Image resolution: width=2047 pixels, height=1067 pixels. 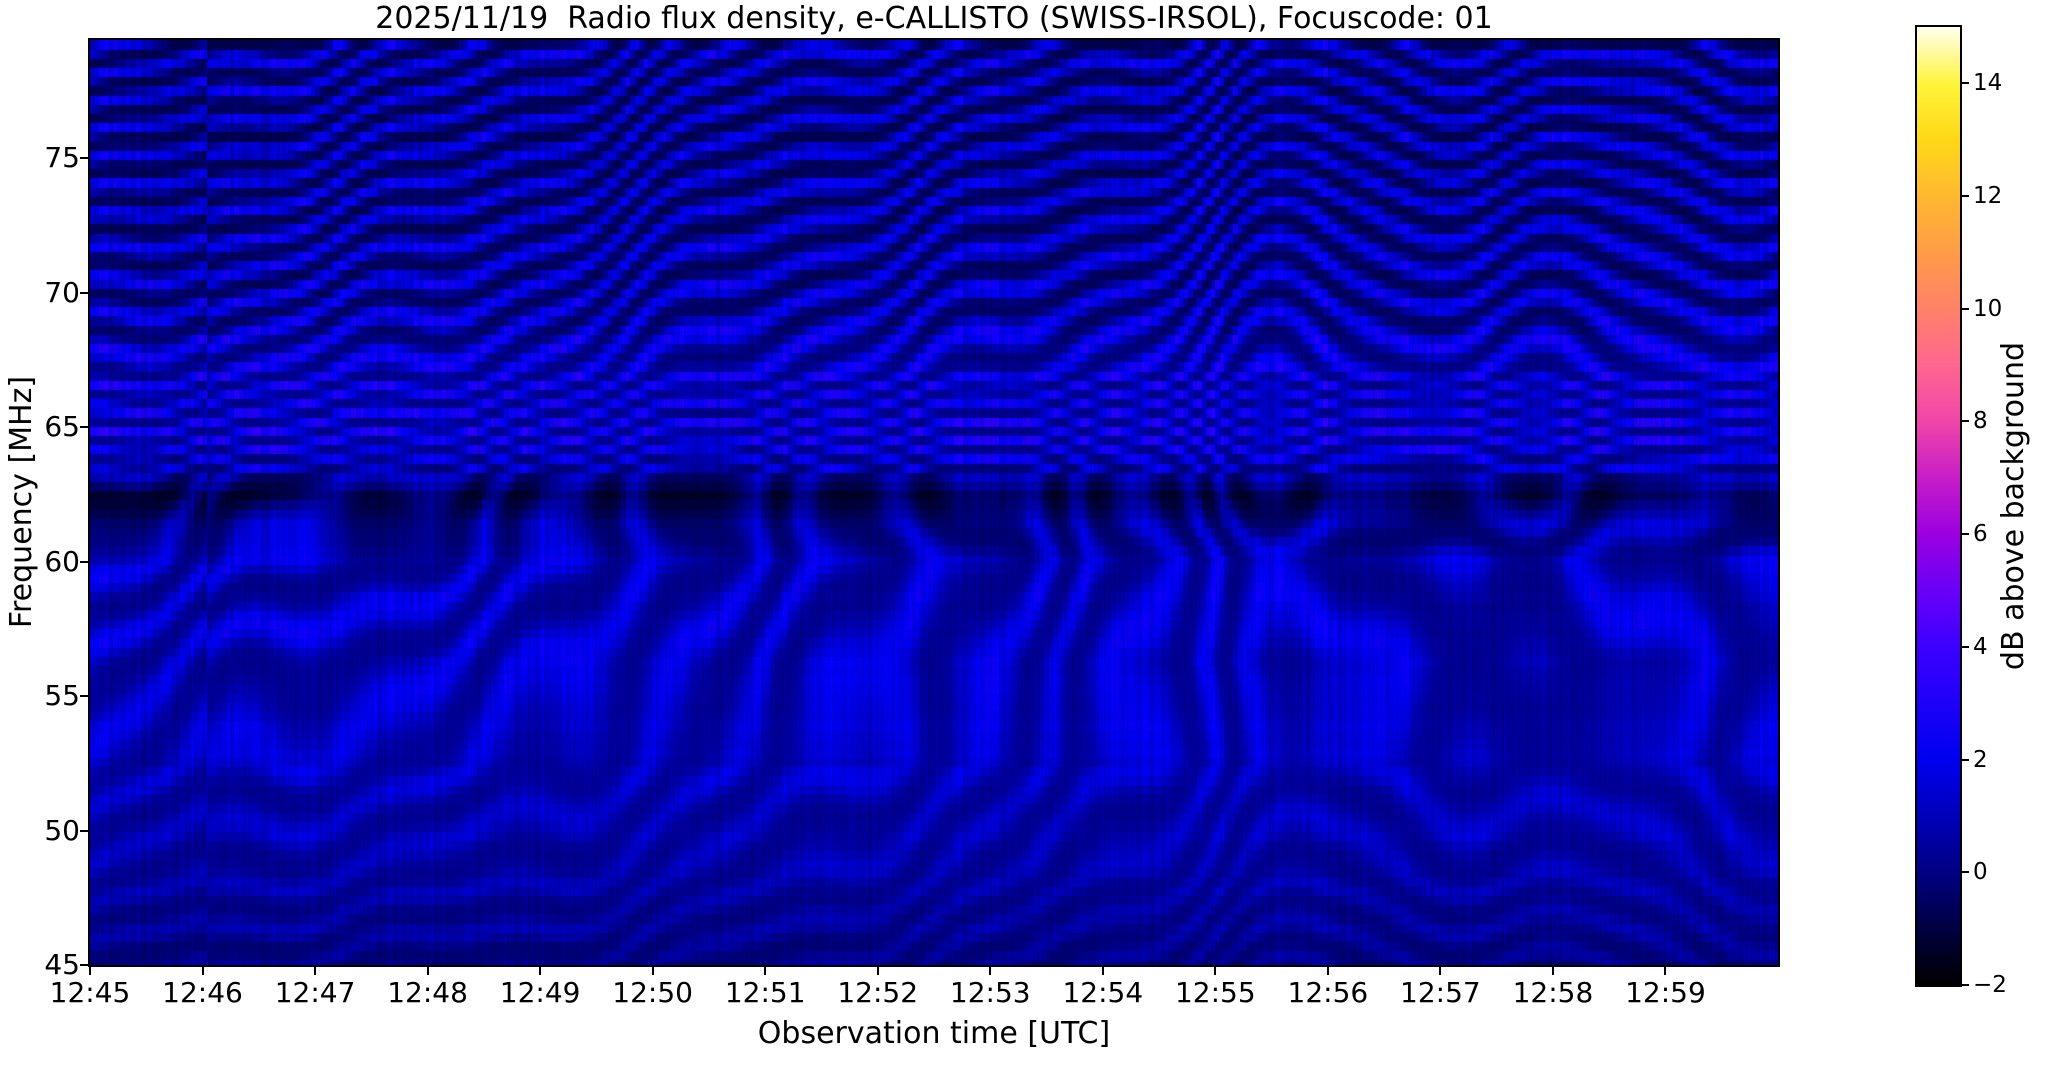 I want to click on x-tick-label: 12:52, so click(x=878, y=992).